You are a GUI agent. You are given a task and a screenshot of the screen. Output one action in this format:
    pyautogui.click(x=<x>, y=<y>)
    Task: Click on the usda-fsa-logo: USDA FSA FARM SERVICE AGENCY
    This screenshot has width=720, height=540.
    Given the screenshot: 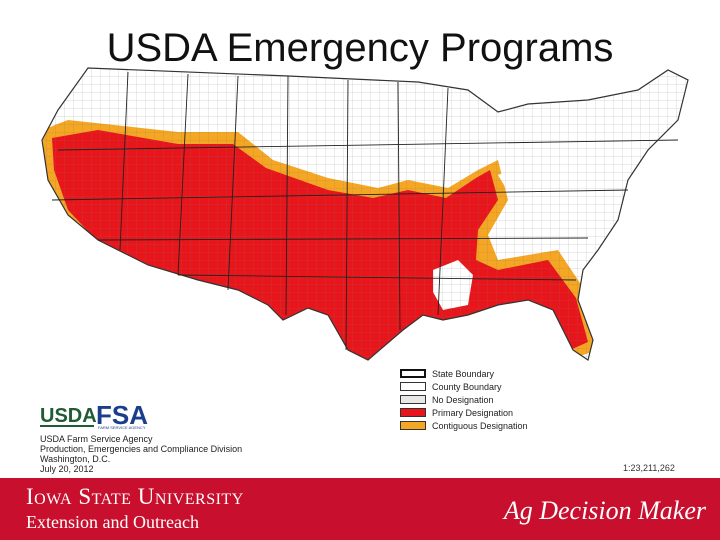 What is the action you would take?
    pyautogui.click(x=94, y=415)
    